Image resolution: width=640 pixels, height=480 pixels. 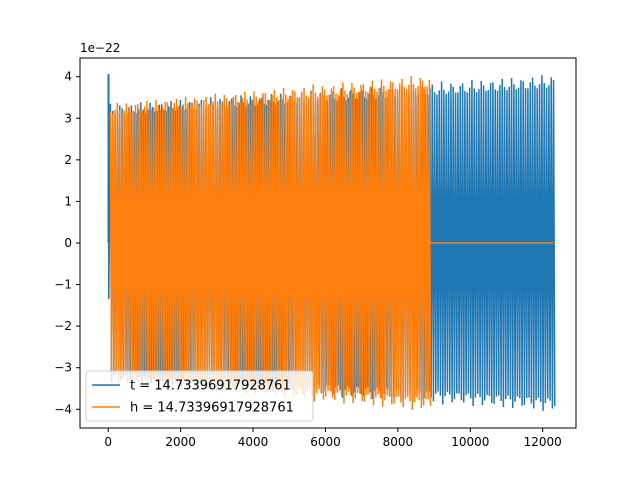 I want to click on x-tick-label: 6000, so click(x=325, y=442).